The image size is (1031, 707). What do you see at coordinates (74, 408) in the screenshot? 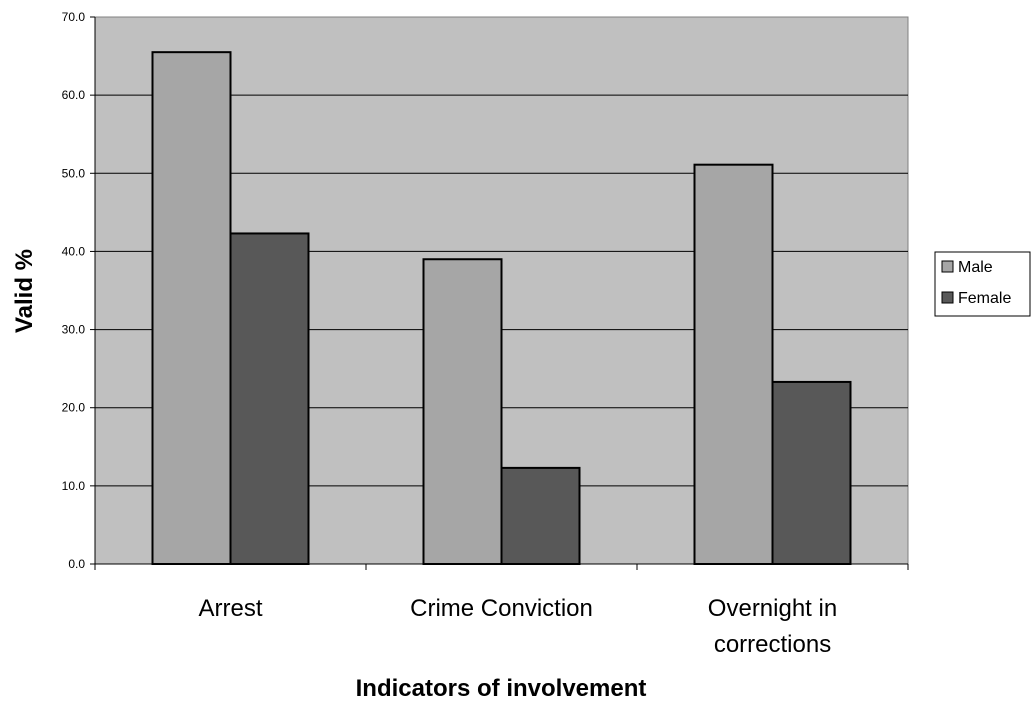
I see `y-tick-label: 20.0` at bounding box center [74, 408].